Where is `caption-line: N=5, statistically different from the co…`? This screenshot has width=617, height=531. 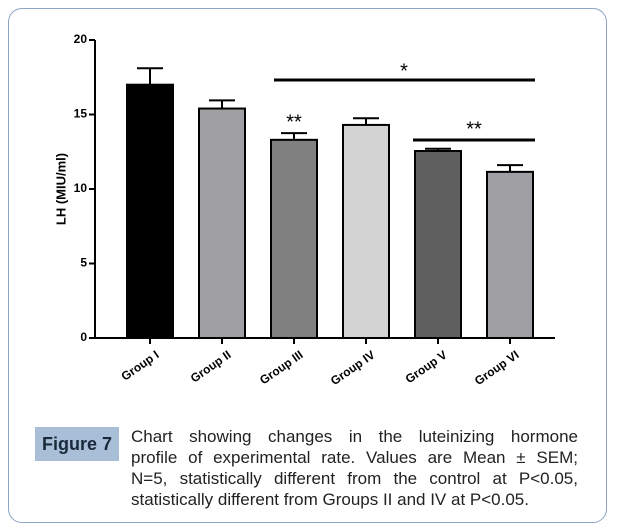 caption-line: N=5, statistically different from the co… is located at coordinates (354, 478).